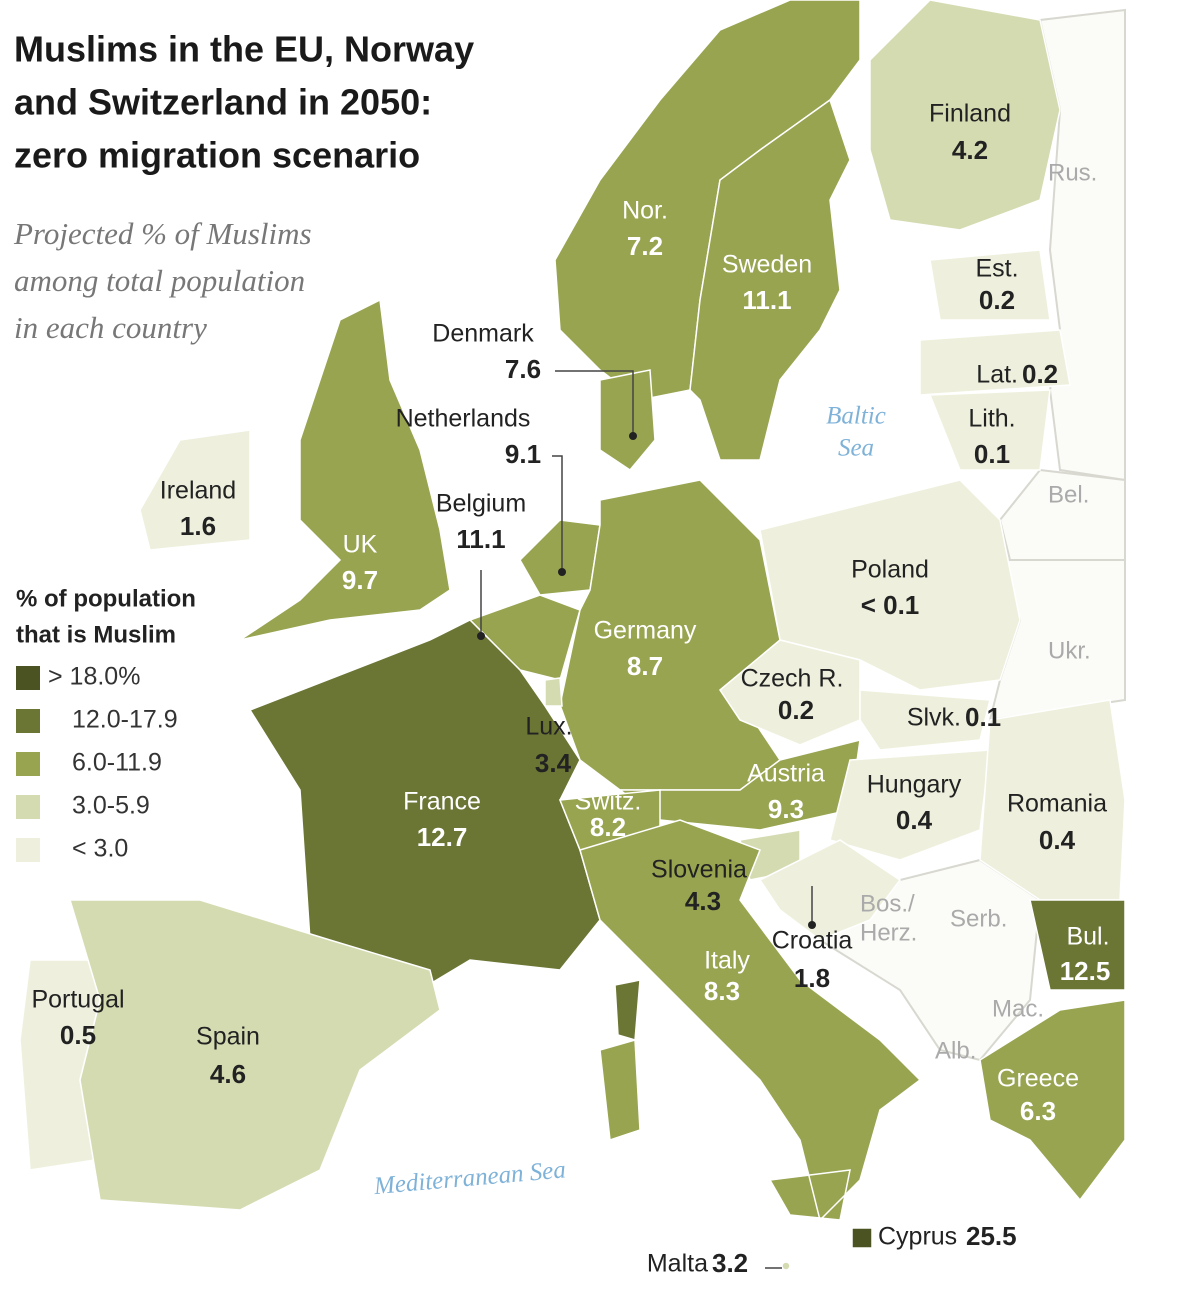 The height and width of the screenshot is (1294, 1200). I want to click on country-name: Sweden, so click(767, 265).